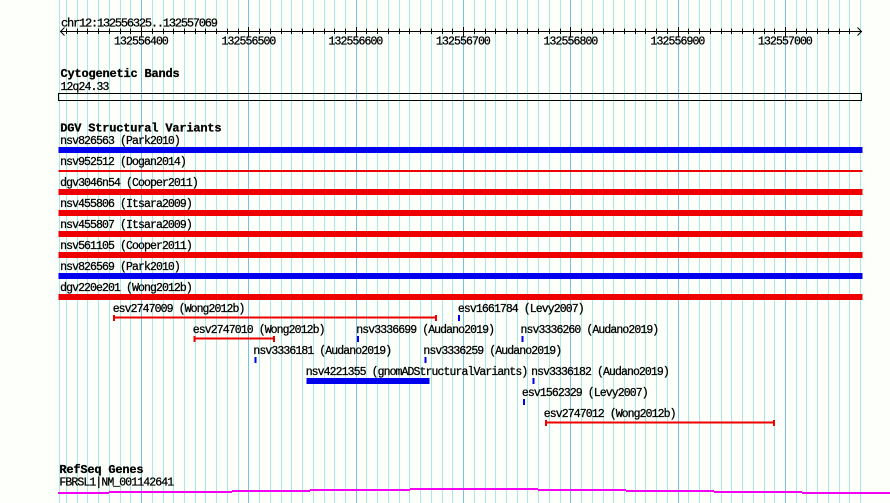  Describe the element at coordinates (126, 225) in the screenshot. I see `svg-text: nsv455807 (Itsara2009)` at that location.